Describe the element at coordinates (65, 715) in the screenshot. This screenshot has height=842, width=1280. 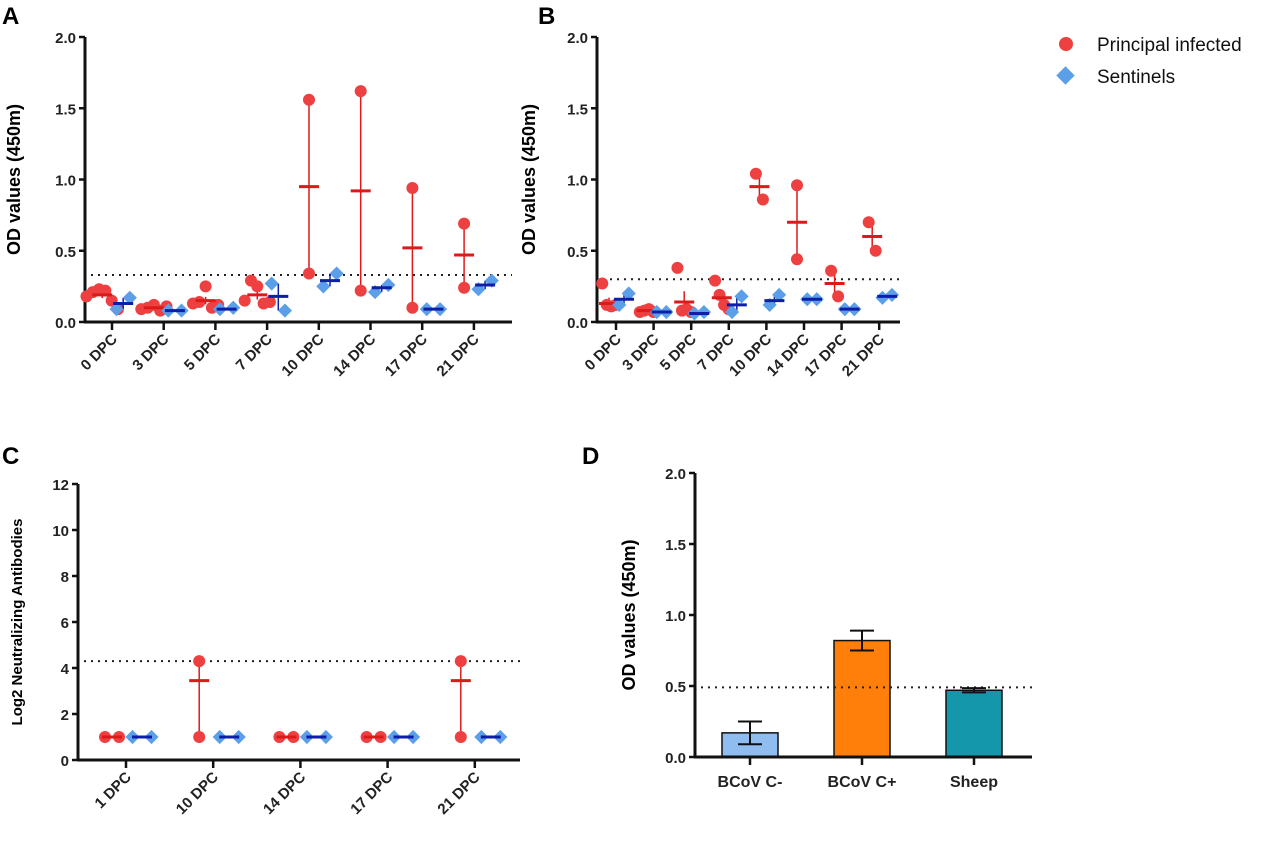
I see `y-tick-label: 2` at that location.